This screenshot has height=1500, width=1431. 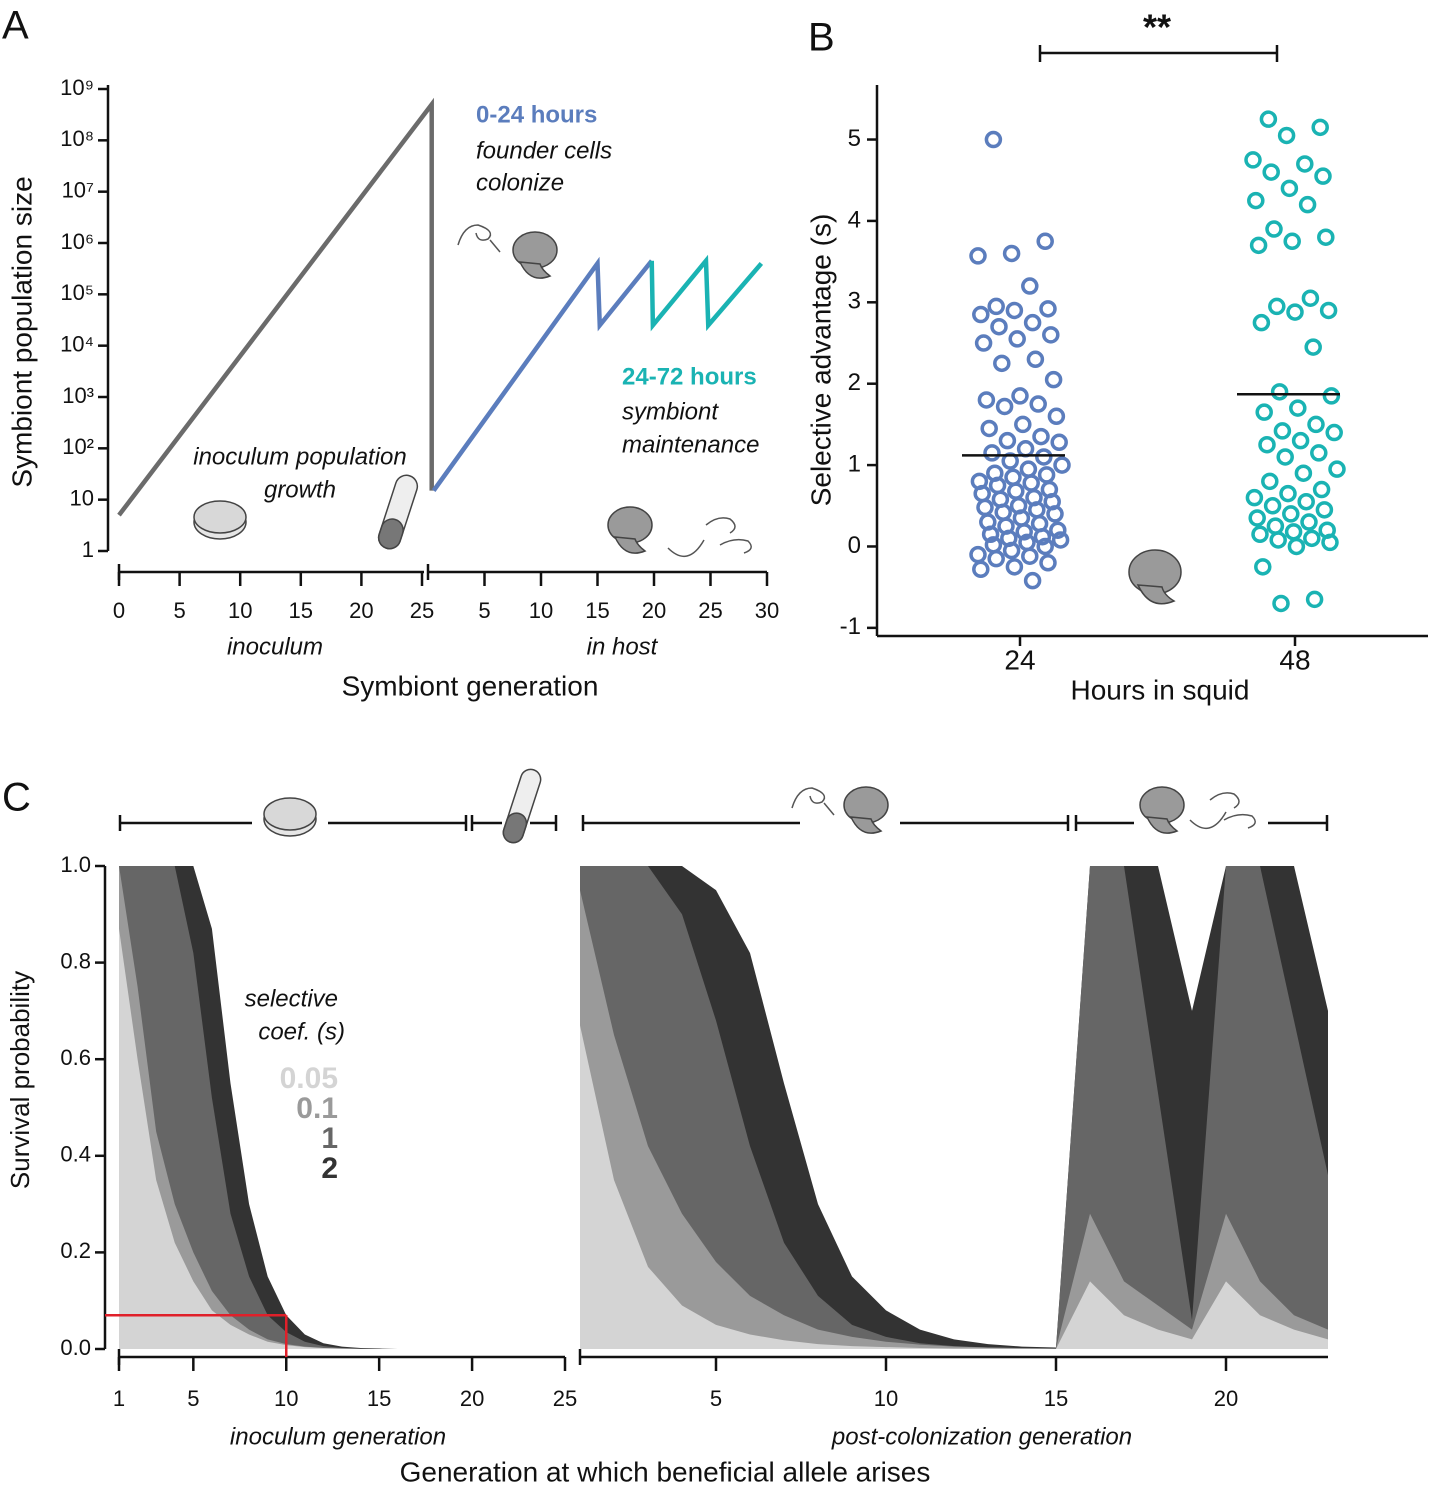 I want to click on y-tick-label: 0.2, so click(x=75, y=1250).